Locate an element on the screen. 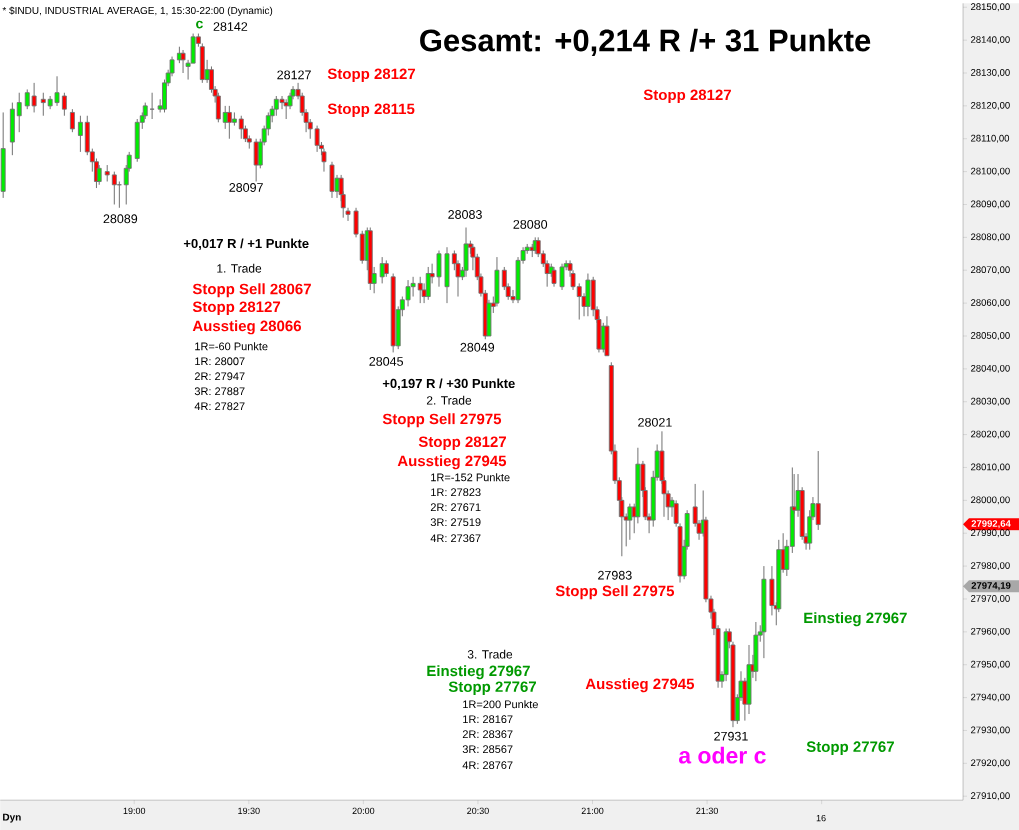  y-tick-label: 27960,00 is located at coordinates (990, 631).